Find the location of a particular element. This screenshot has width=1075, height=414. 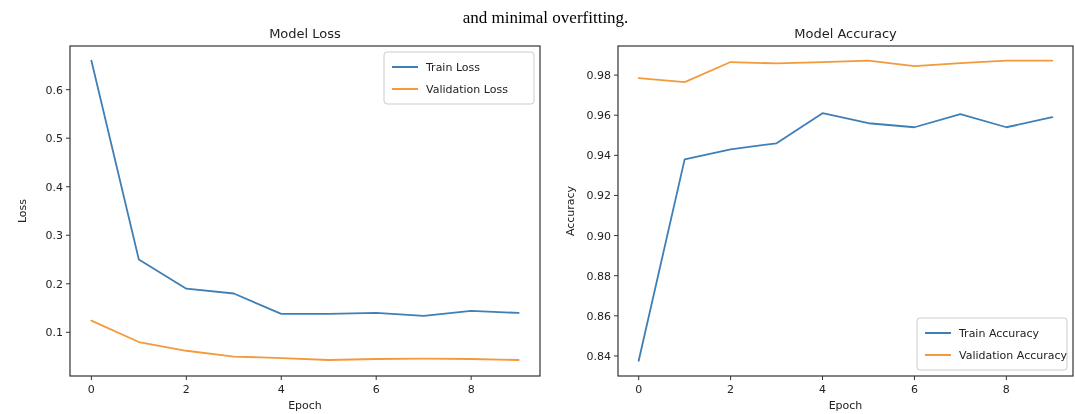

y-tick-label: 0.2 is located at coordinates (54, 284).